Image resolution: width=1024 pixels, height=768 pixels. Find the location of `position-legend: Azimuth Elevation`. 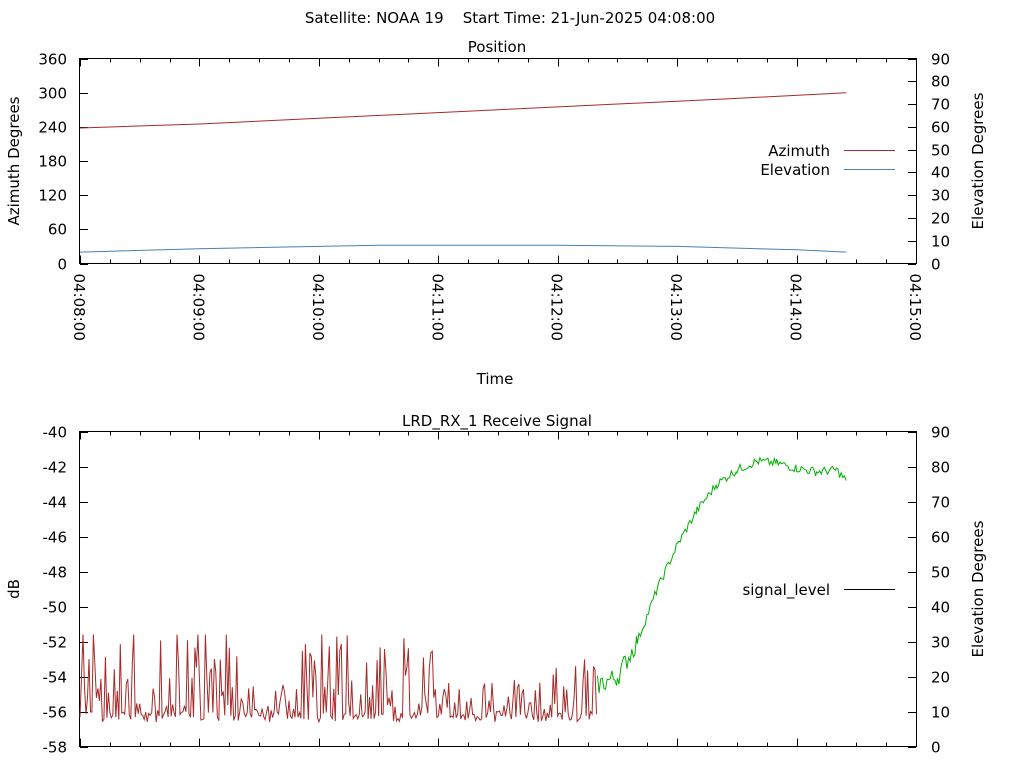

position-legend: Azimuth Elevation is located at coordinates (827, 160).